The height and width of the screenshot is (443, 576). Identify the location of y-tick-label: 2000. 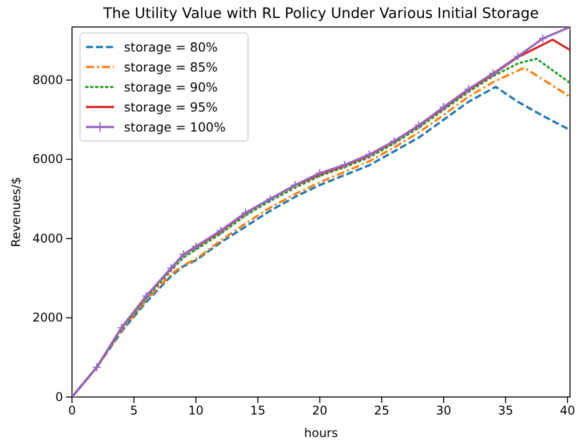
(47, 317).